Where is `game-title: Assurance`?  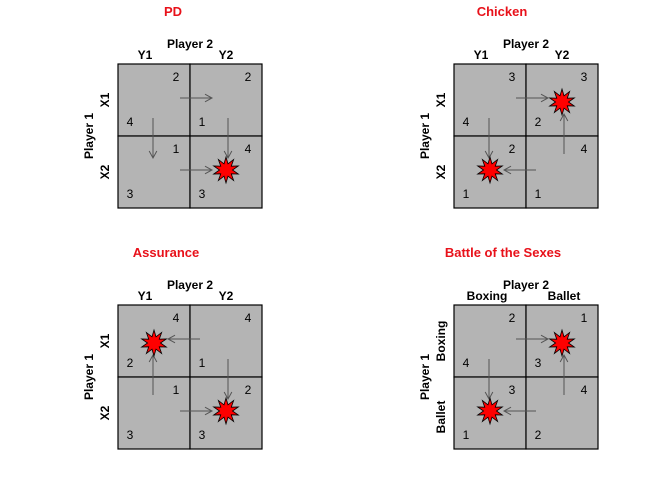 game-title: Assurance is located at coordinates (166, 252).